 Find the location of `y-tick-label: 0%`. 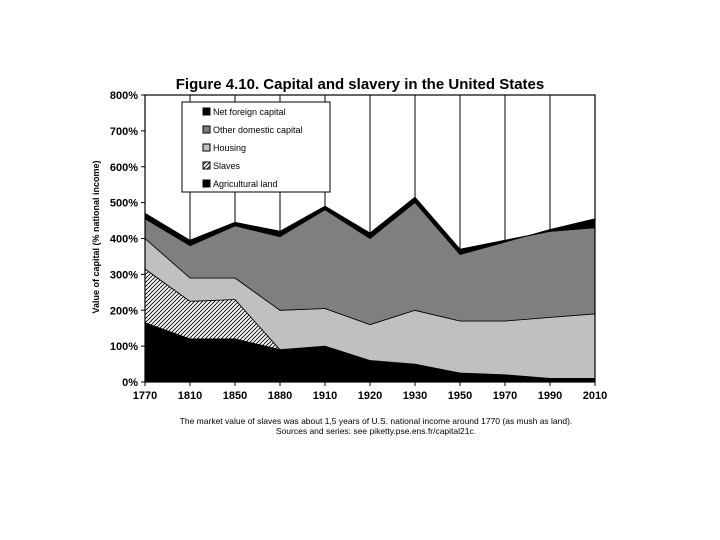

y-tick-label: 0% is located at coordinates (130, 383).